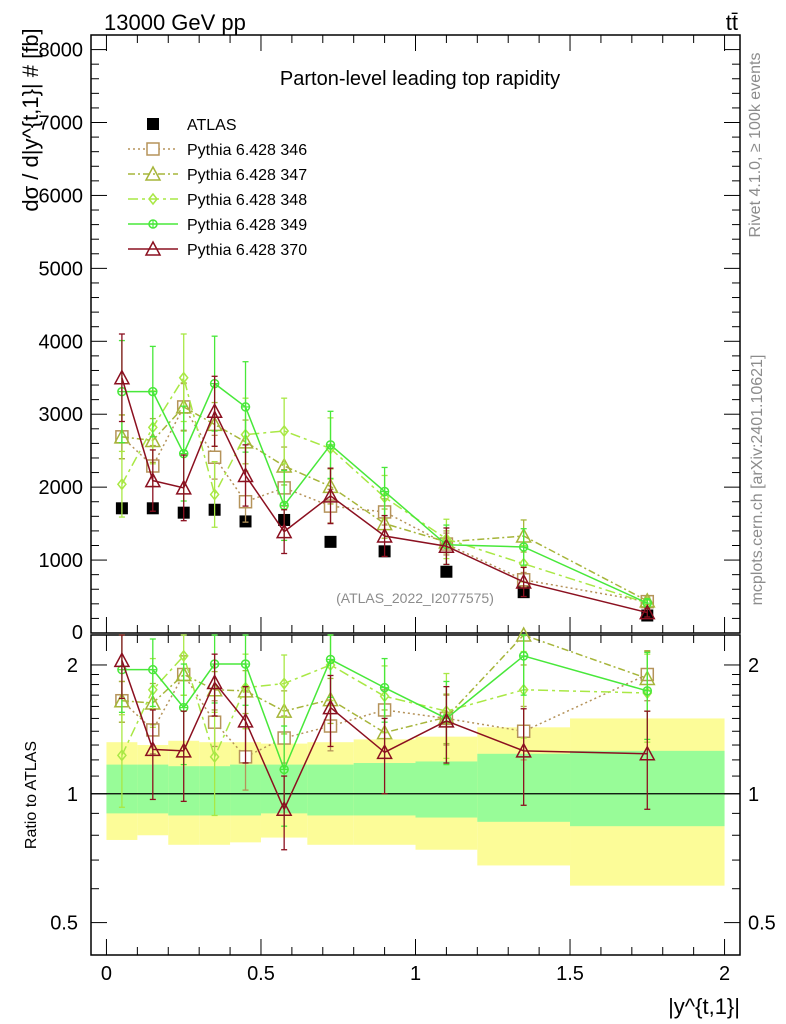 The image size is (786, 1024). Describe the element at coordinates (753, 666) in the screenshot. I see `ratio-tick-label-right: 2` at that location.